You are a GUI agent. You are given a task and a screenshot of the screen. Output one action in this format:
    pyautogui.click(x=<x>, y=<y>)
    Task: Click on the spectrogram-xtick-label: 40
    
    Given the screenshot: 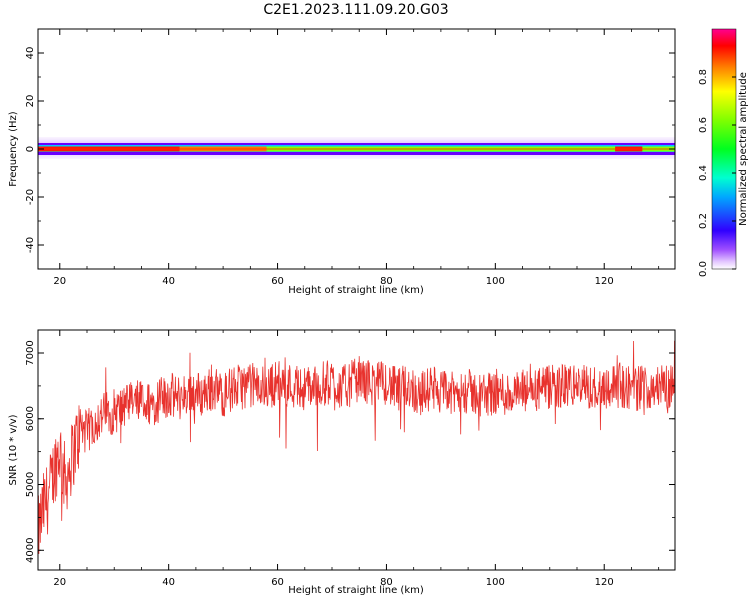 What is the action you would take?
    pyautogui.click(x=168, y=281)
    